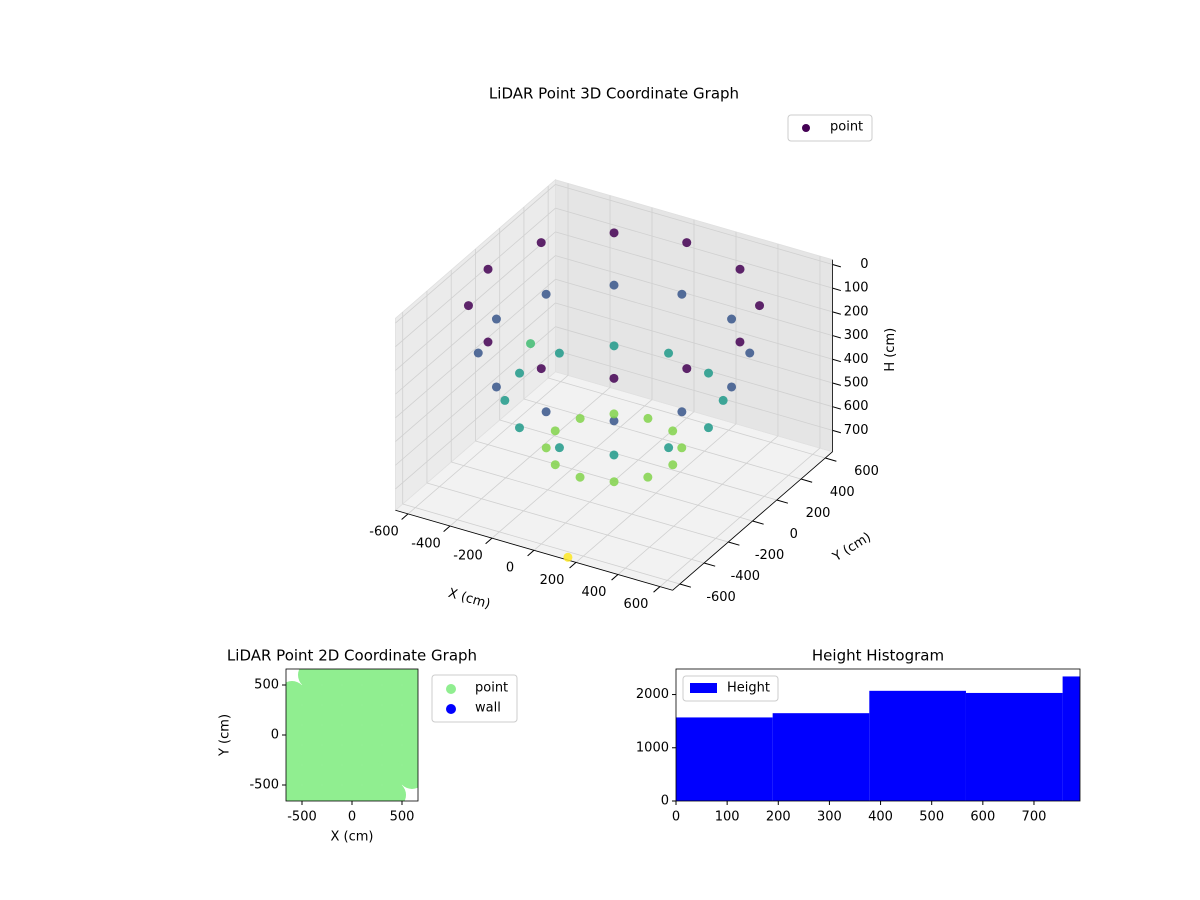 Image resolution: width=1200 pixels, height=900 pixels. What do you see at coordinates (264, 785) in the screenshot?
I see `y-tick-label: -500` at bounding box center [264, 785].